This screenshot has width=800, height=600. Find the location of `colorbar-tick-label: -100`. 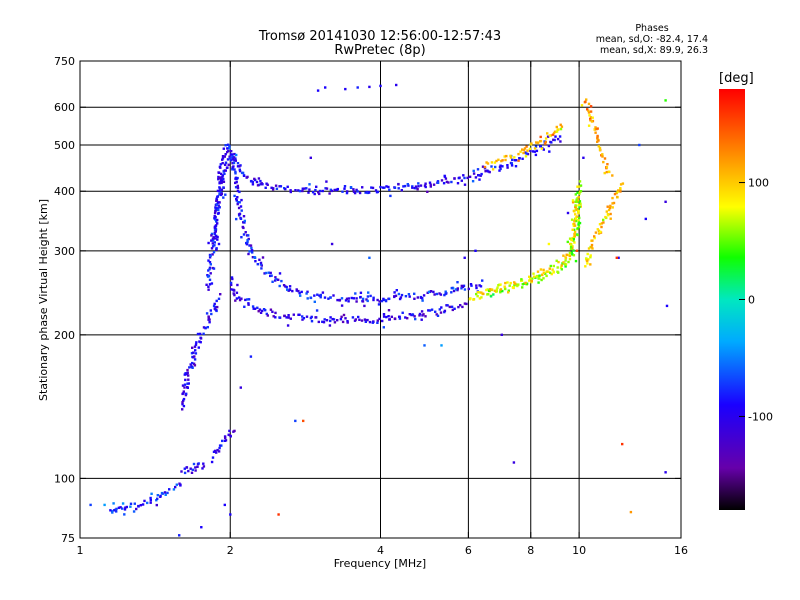

colorbar-tick-label: -100 is located at coordinates (760, 416).